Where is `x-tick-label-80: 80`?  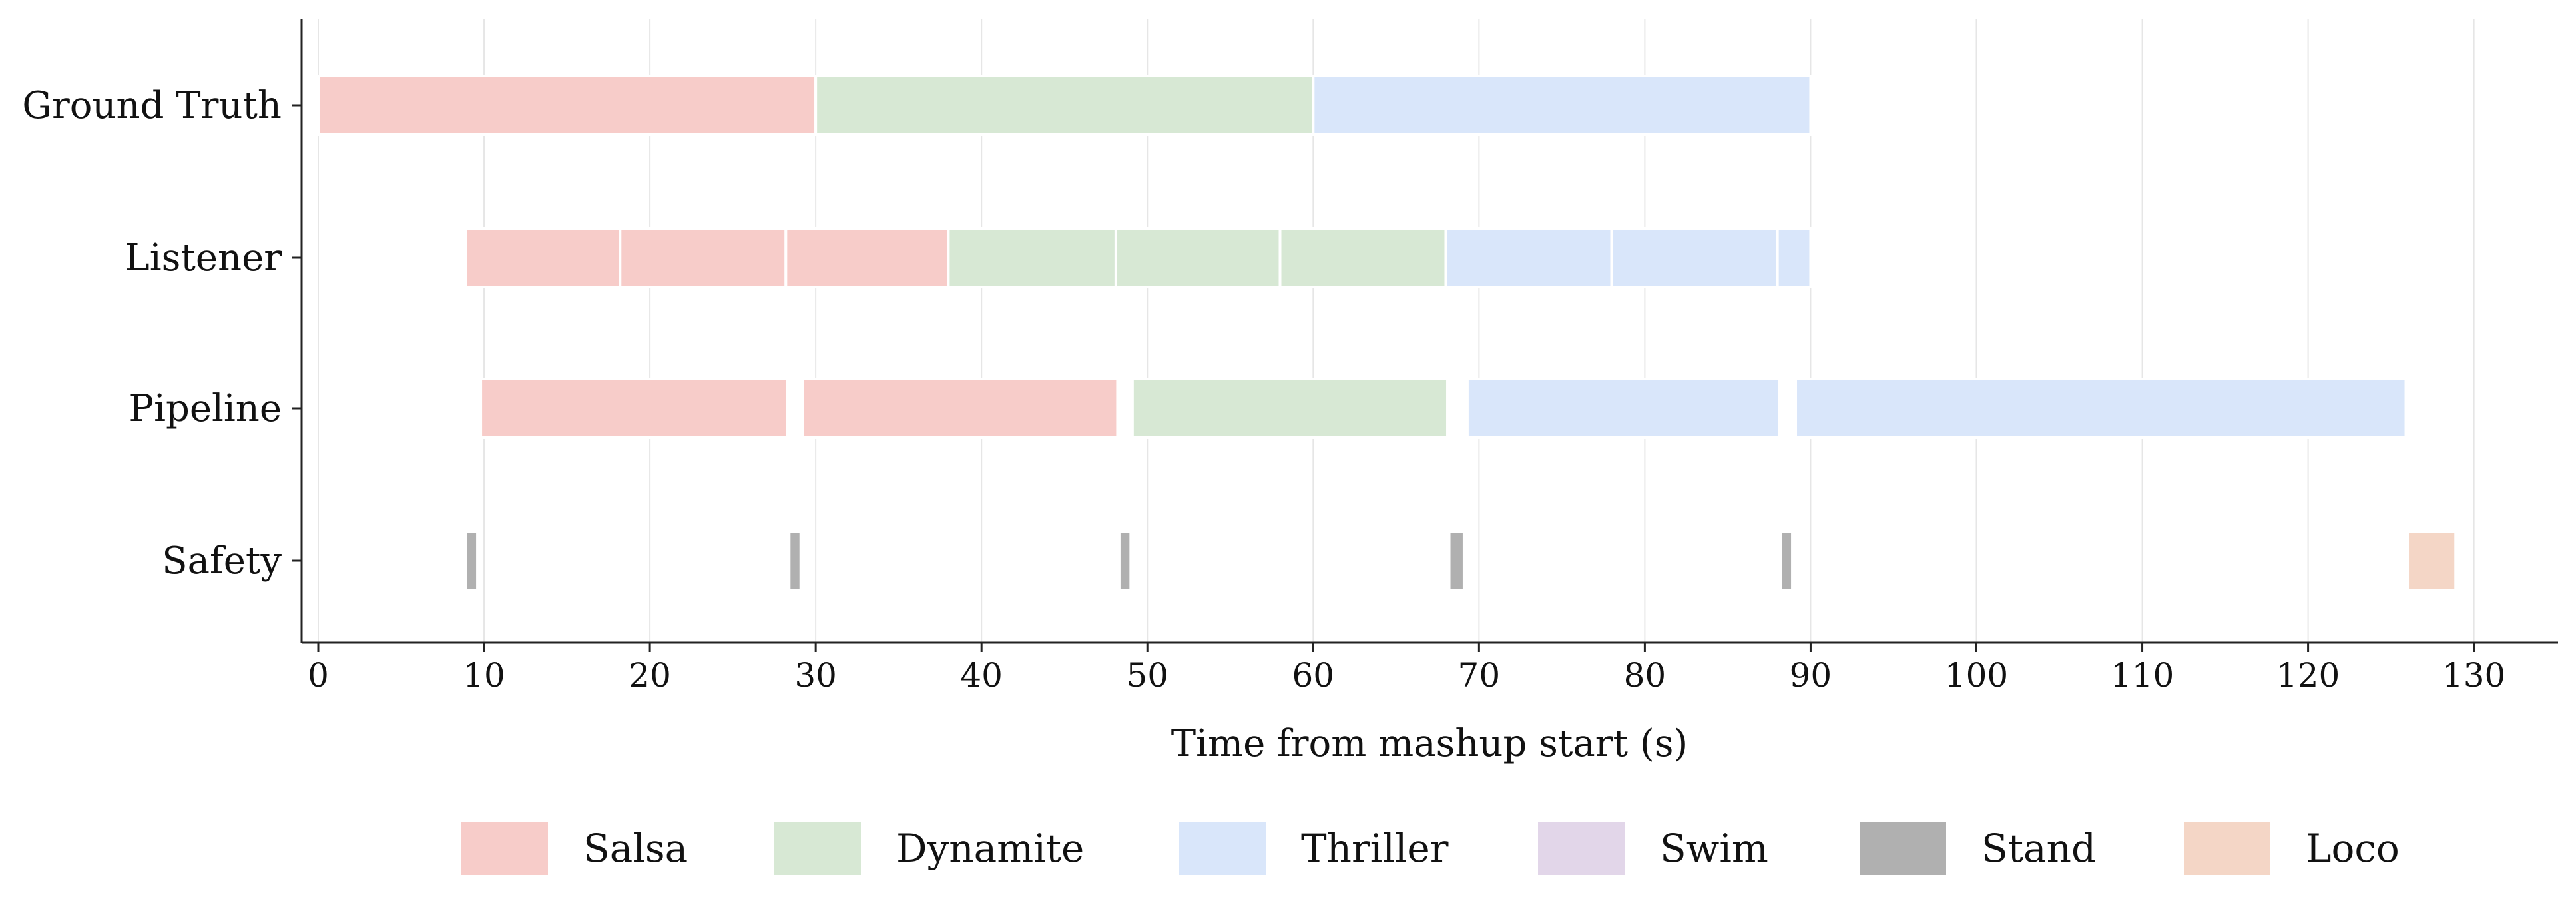
x-tick-label-80: 80 is located at coordinates (1646, 675).